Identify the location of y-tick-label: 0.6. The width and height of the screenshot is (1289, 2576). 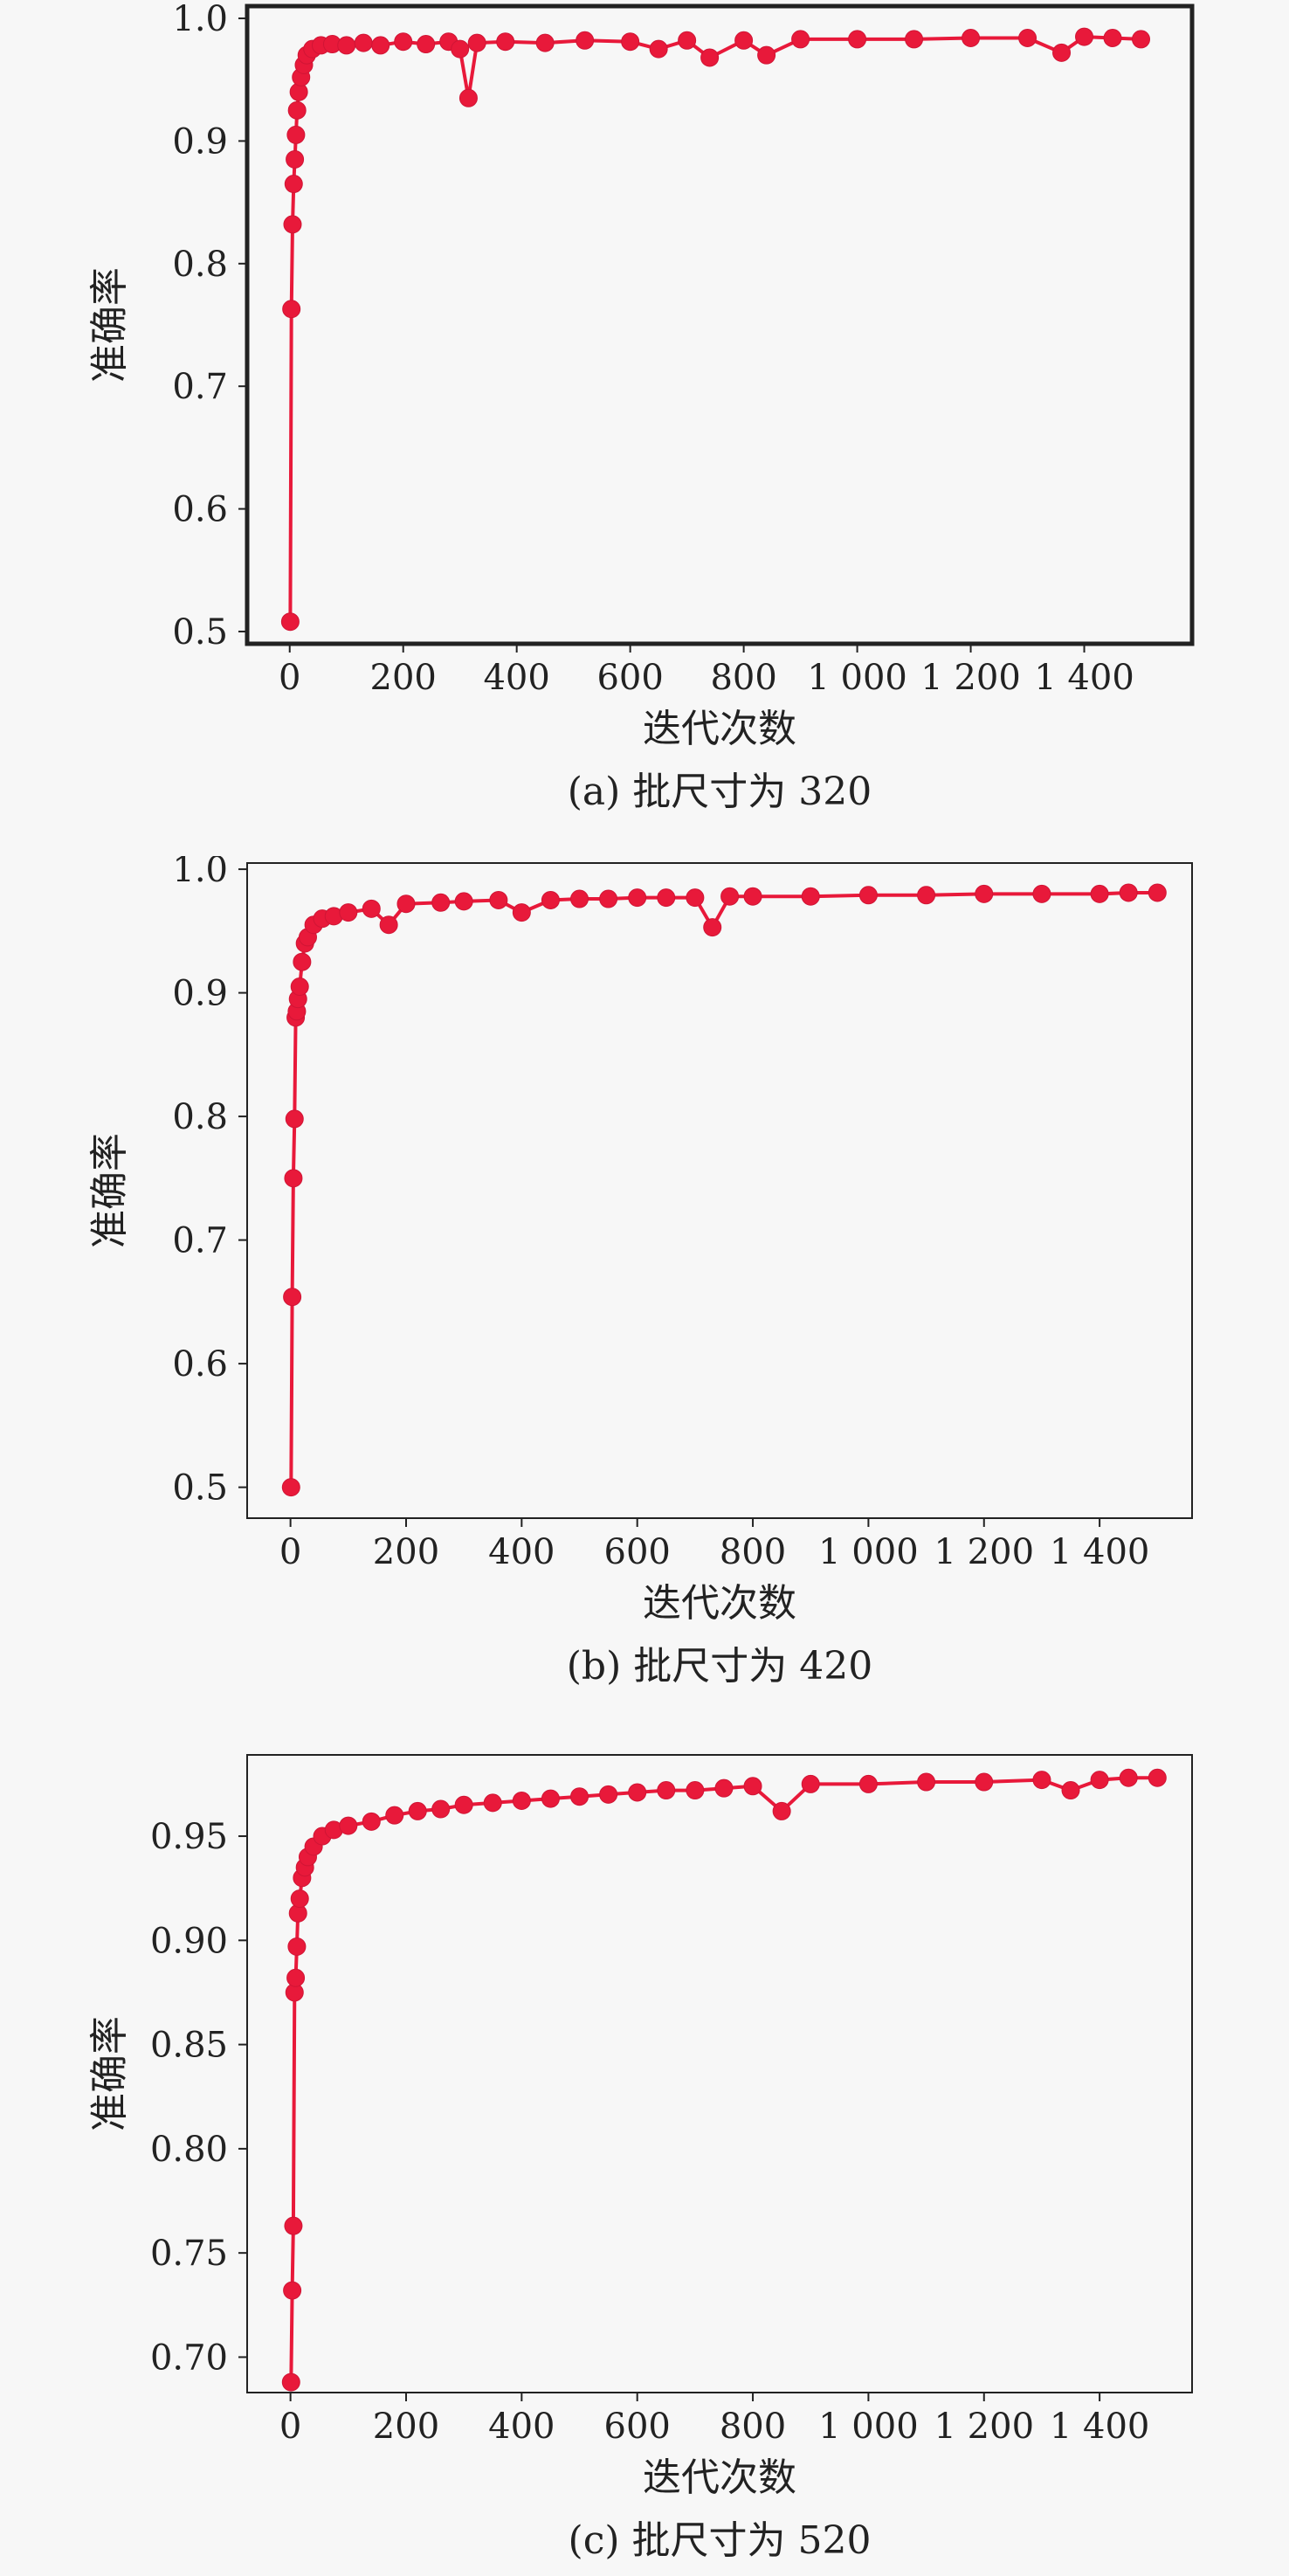
(200, 510).